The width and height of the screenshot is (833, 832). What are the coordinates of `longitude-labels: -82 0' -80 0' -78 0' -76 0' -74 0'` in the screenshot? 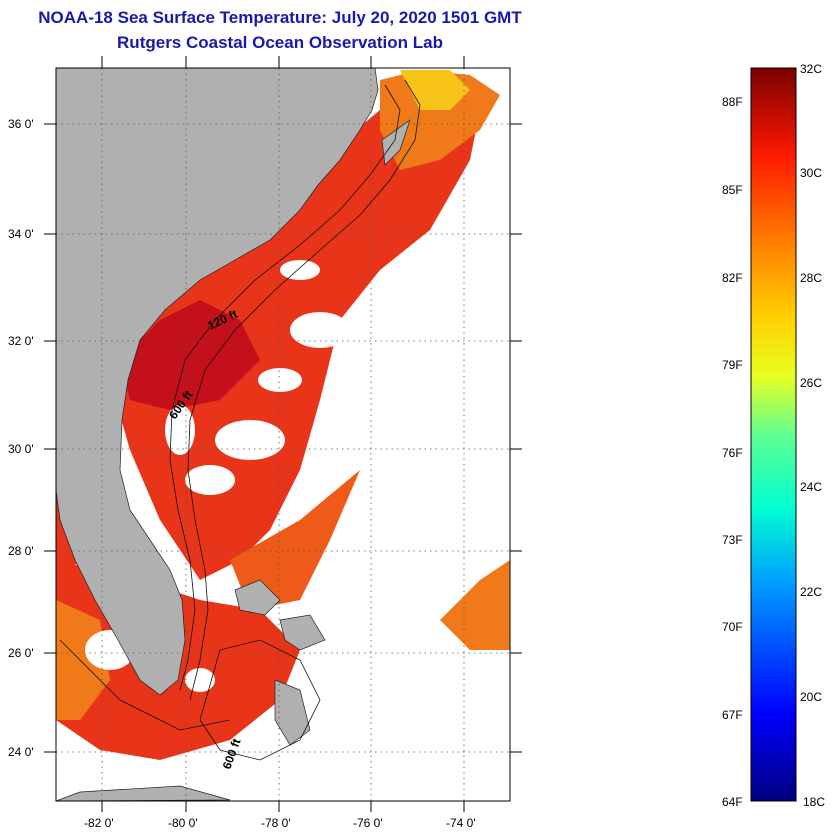 It's located at (280, 823).